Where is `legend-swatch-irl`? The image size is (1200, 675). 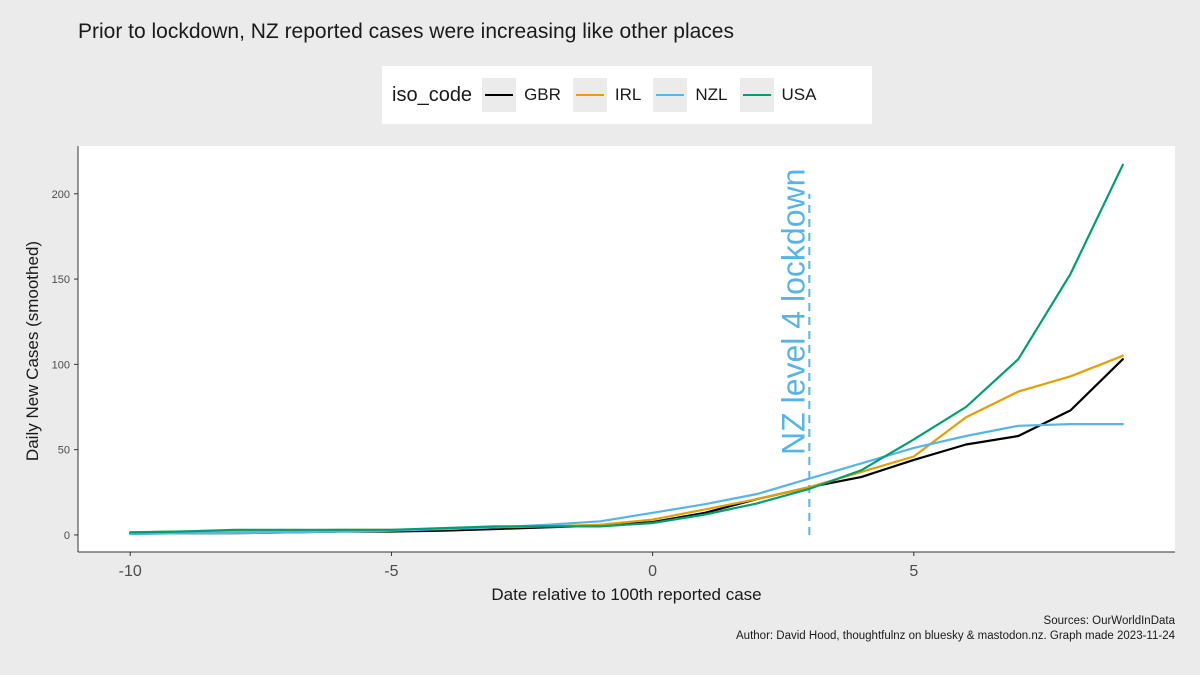 legend-swatch-irl is located at coordinates (589, 95).